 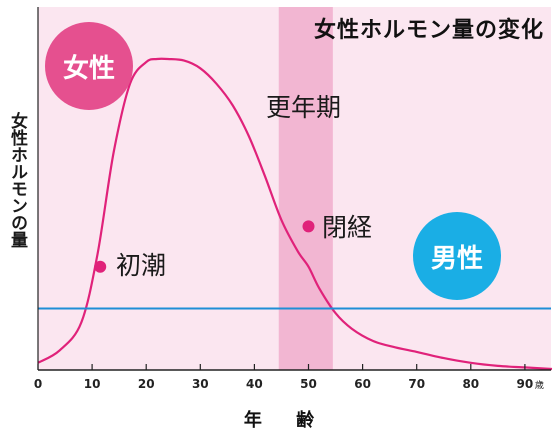 I want to click on x-tick-label: 90, so click(x=525, y=384).